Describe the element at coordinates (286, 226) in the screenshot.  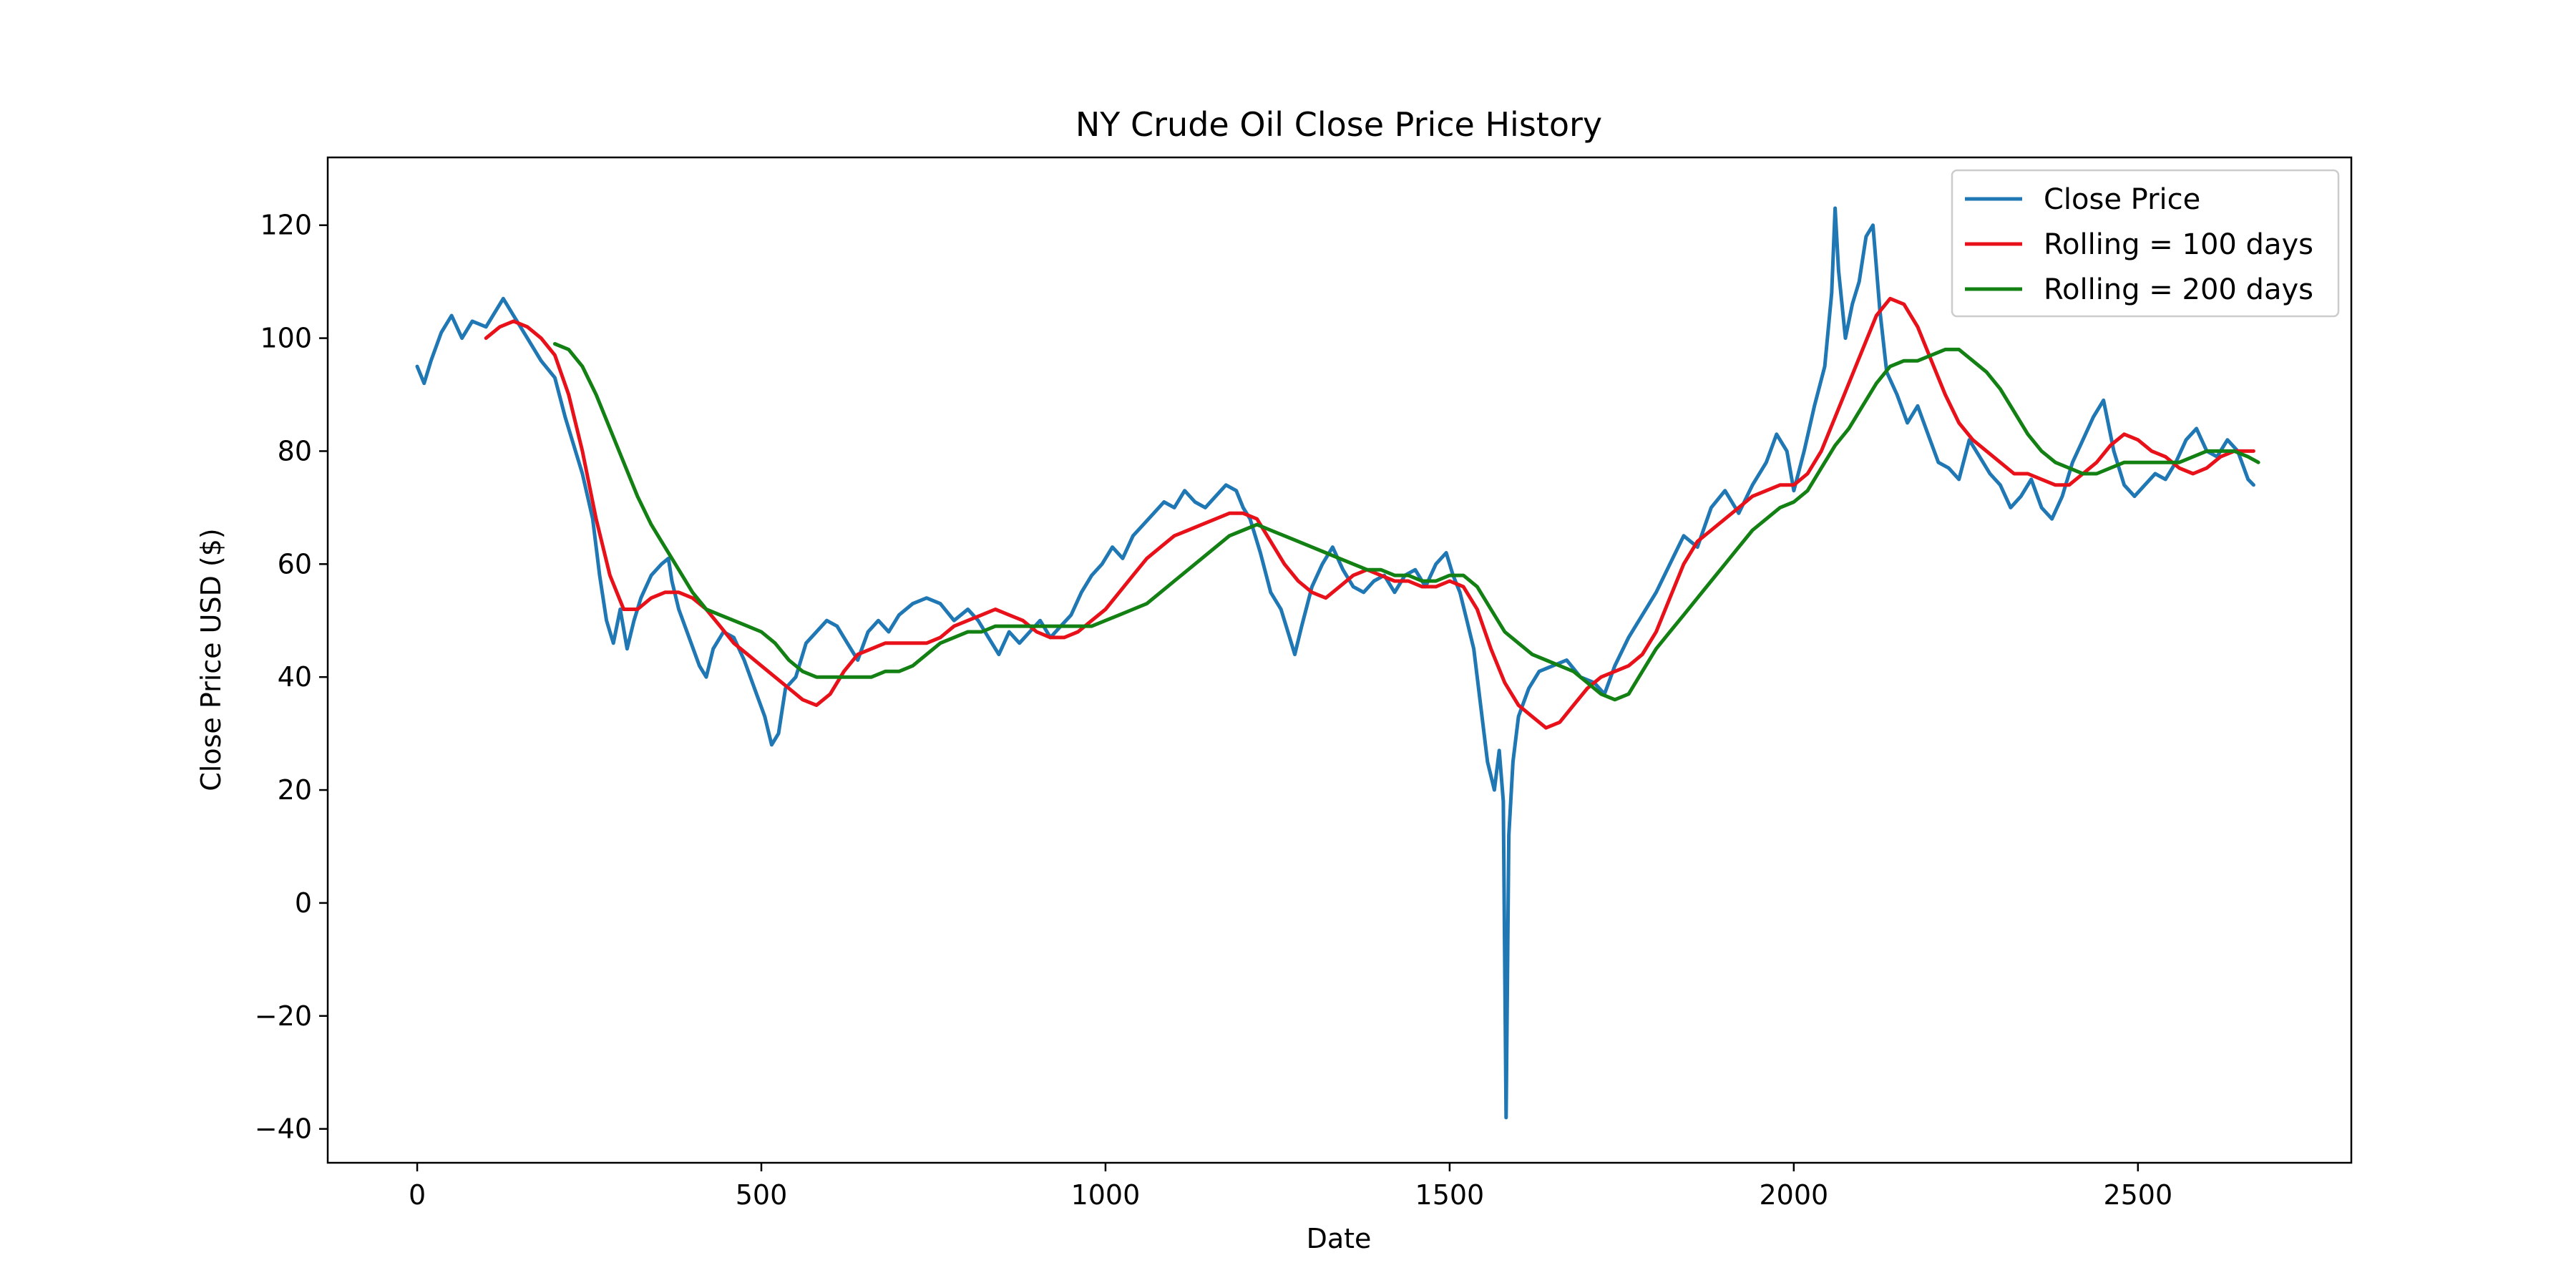
I see `y-tick-label: 120` at that location.